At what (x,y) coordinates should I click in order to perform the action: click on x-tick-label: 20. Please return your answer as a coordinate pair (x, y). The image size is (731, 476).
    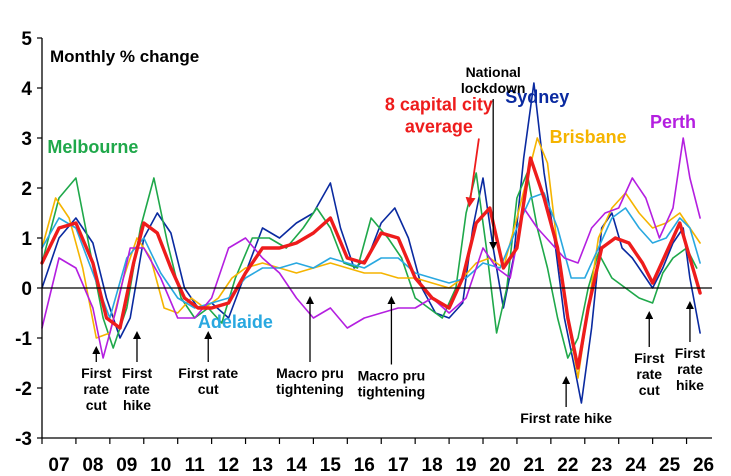
    Looking at the image, I should click on (499, 465).